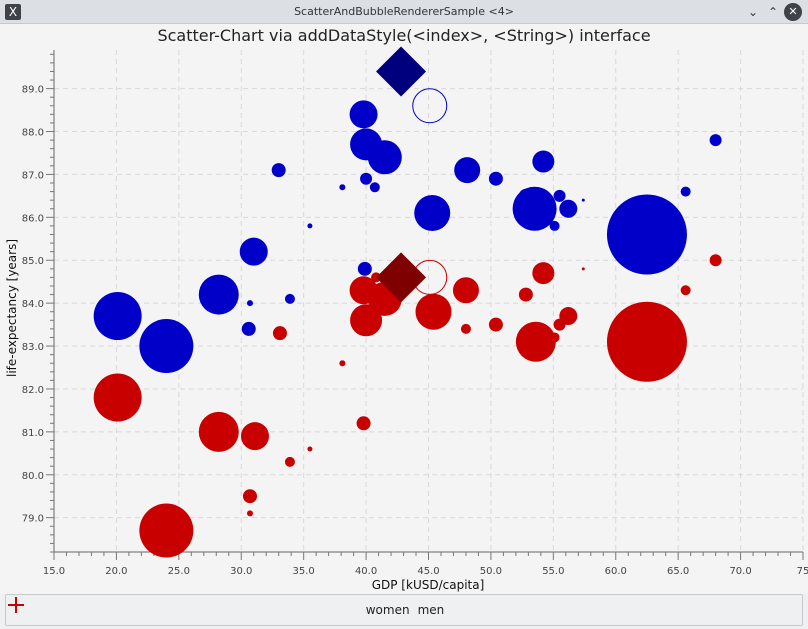 Image resolution: width=808 pixels, height=629 pixels. What do you see at coordinates (678, 571) in the screenshot?
I see `x-tick-label: 65.0` at bounding box center [678, 571].